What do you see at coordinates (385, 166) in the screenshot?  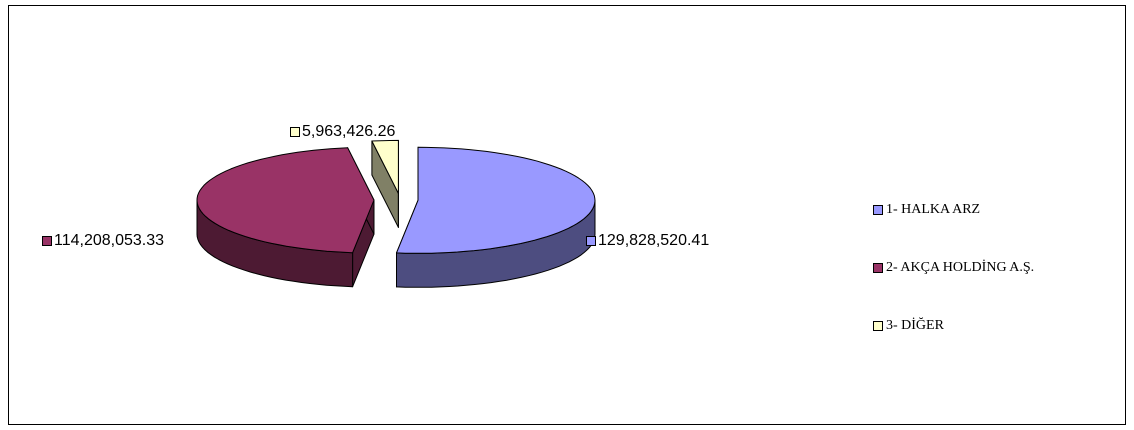 I see `pie-slice-diger` at bounding box center [385, 166].